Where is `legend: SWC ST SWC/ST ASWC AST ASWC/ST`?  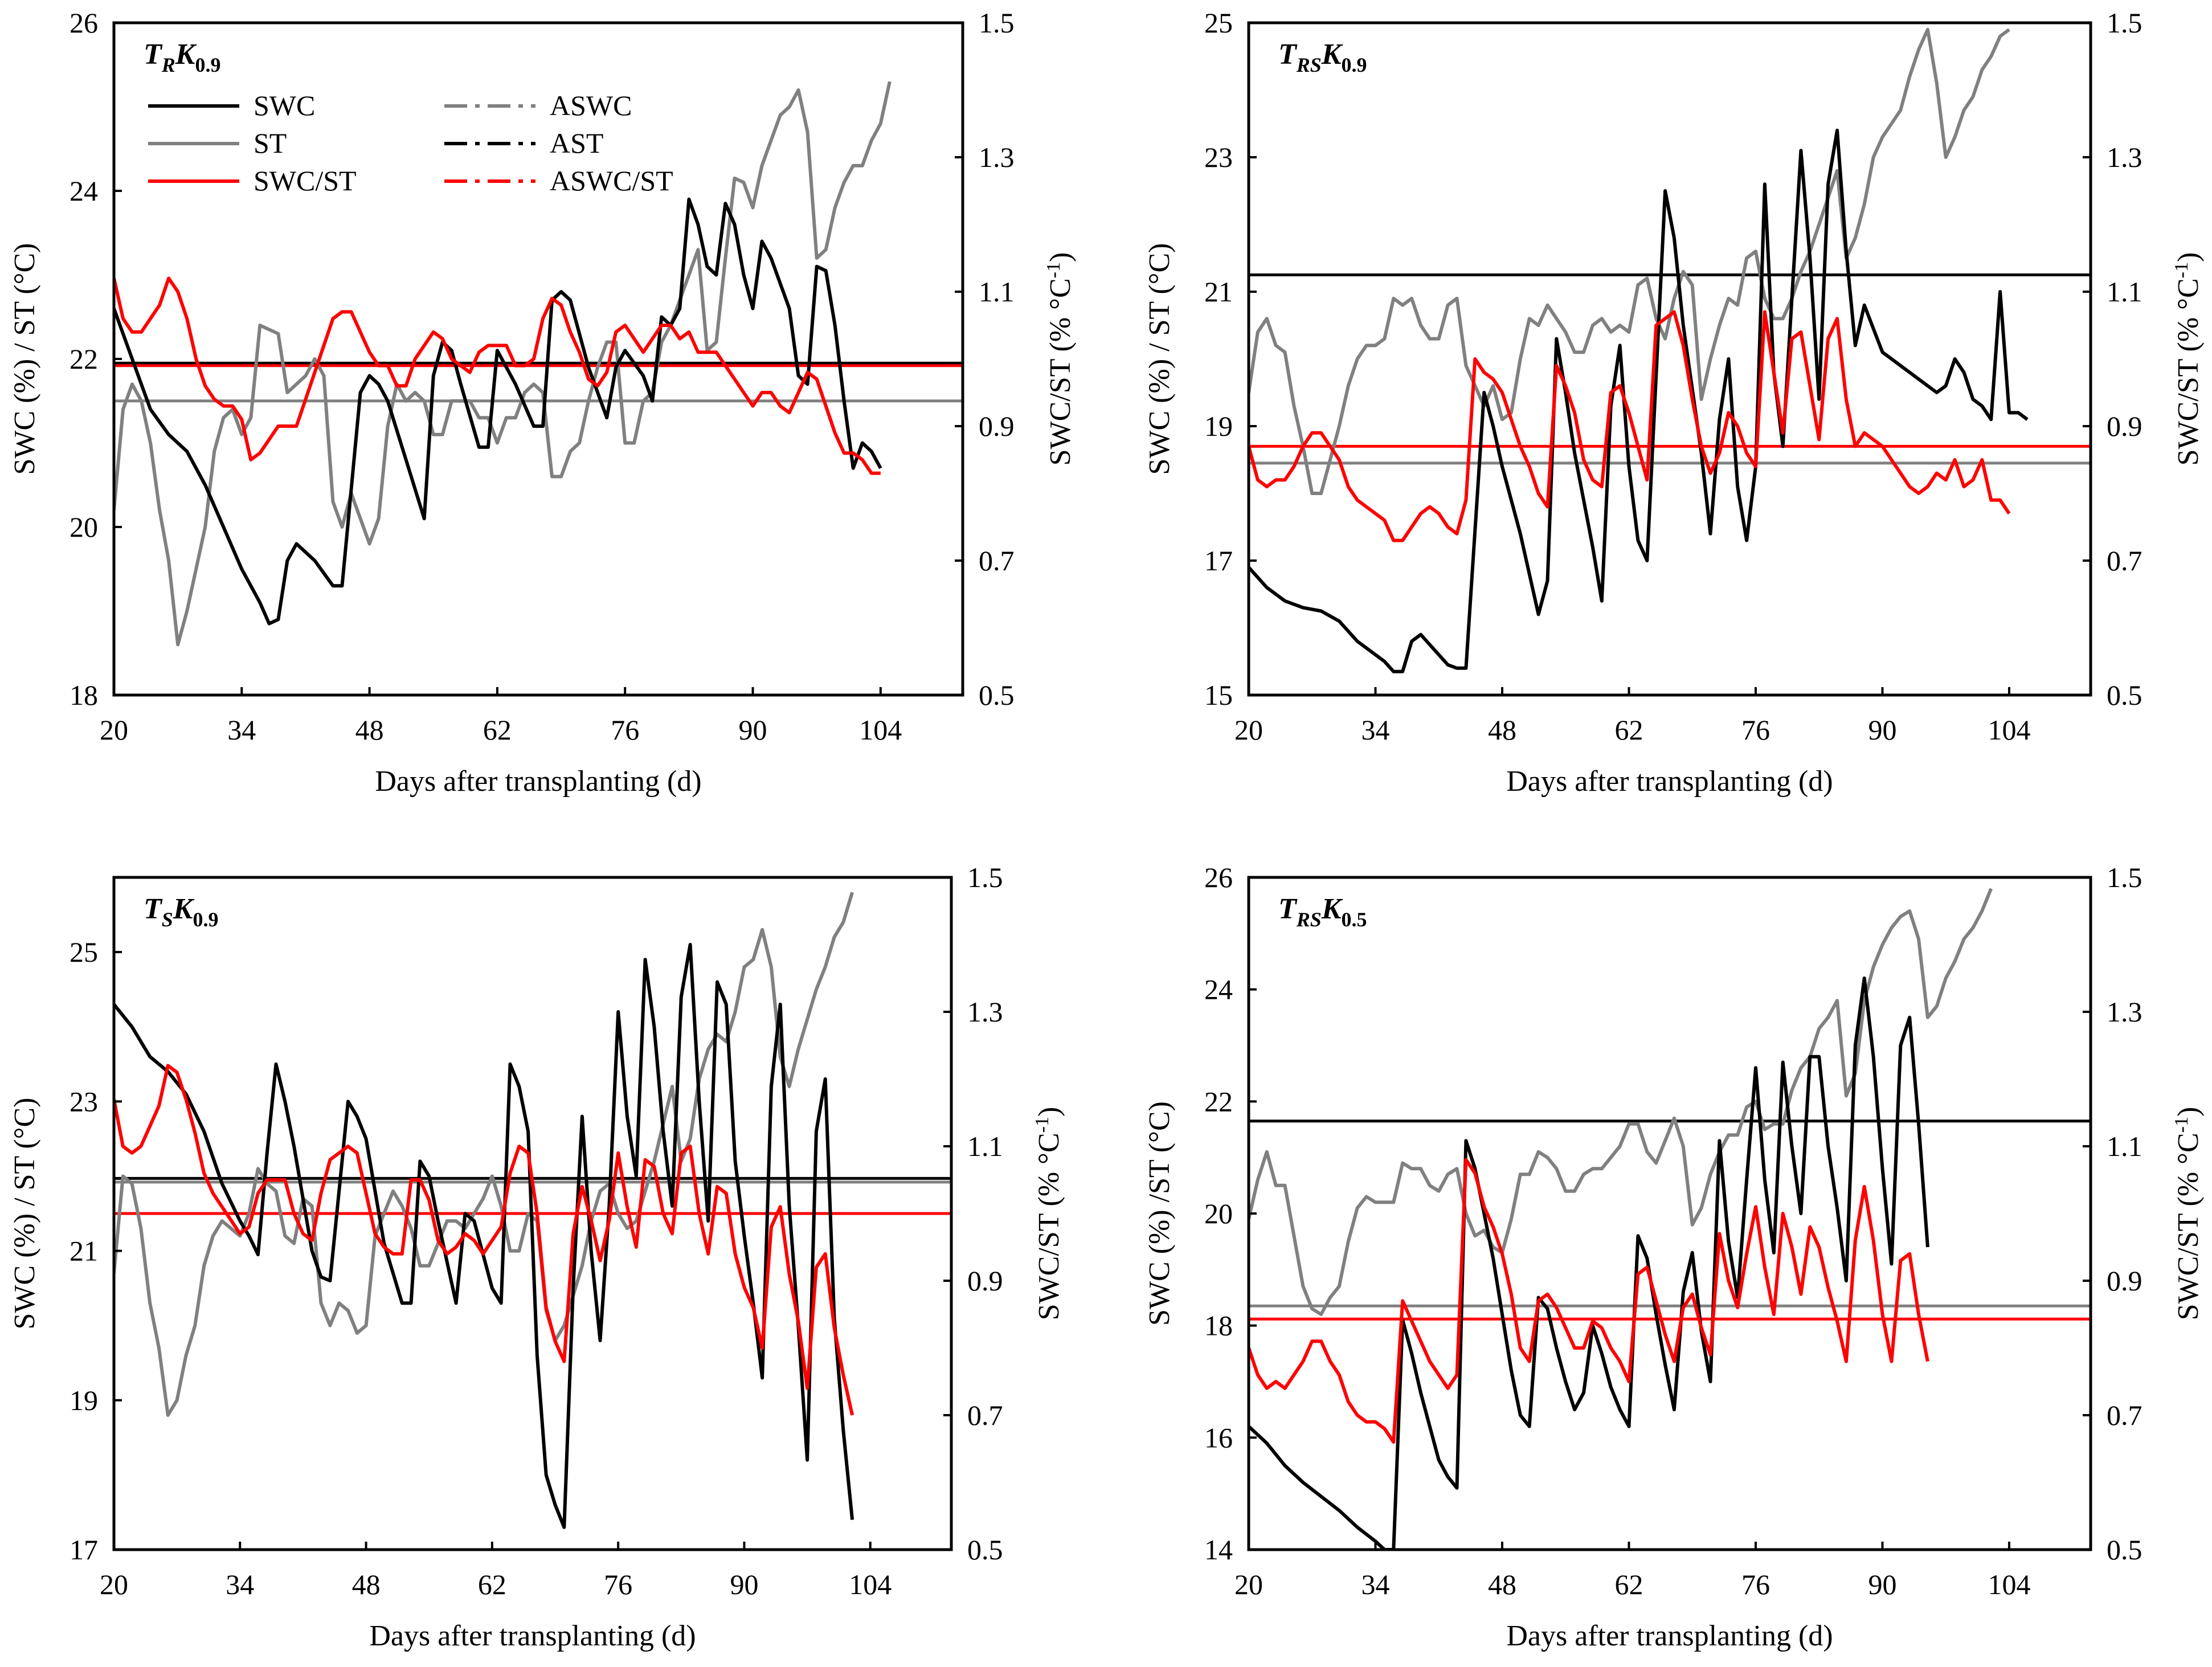 legend: SWC ST SWC/ST ASWC AST ASWC/ST is located at coordinates (410, 143).